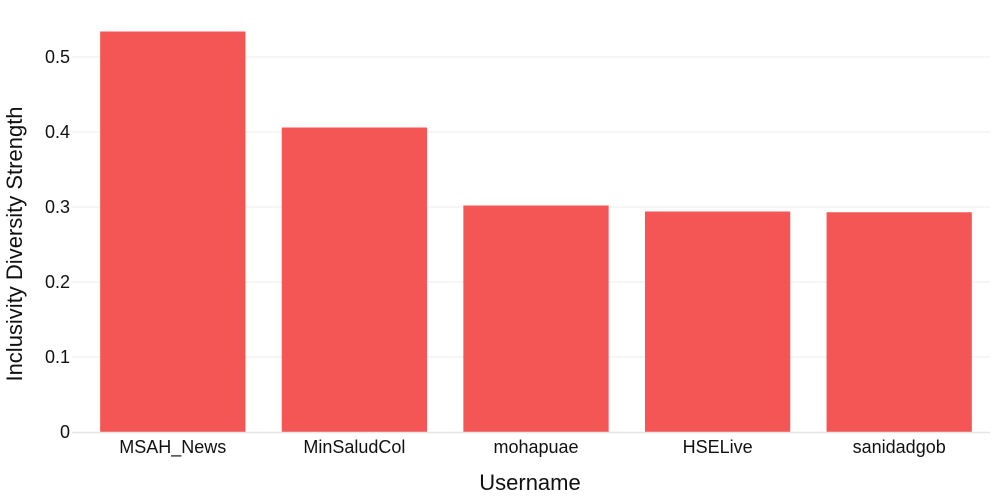 The image size is (1000, 500). Describe the element at coordinates (899, 447) in the screenshot. I see `x-tick-label: sanidadgob` at that location.